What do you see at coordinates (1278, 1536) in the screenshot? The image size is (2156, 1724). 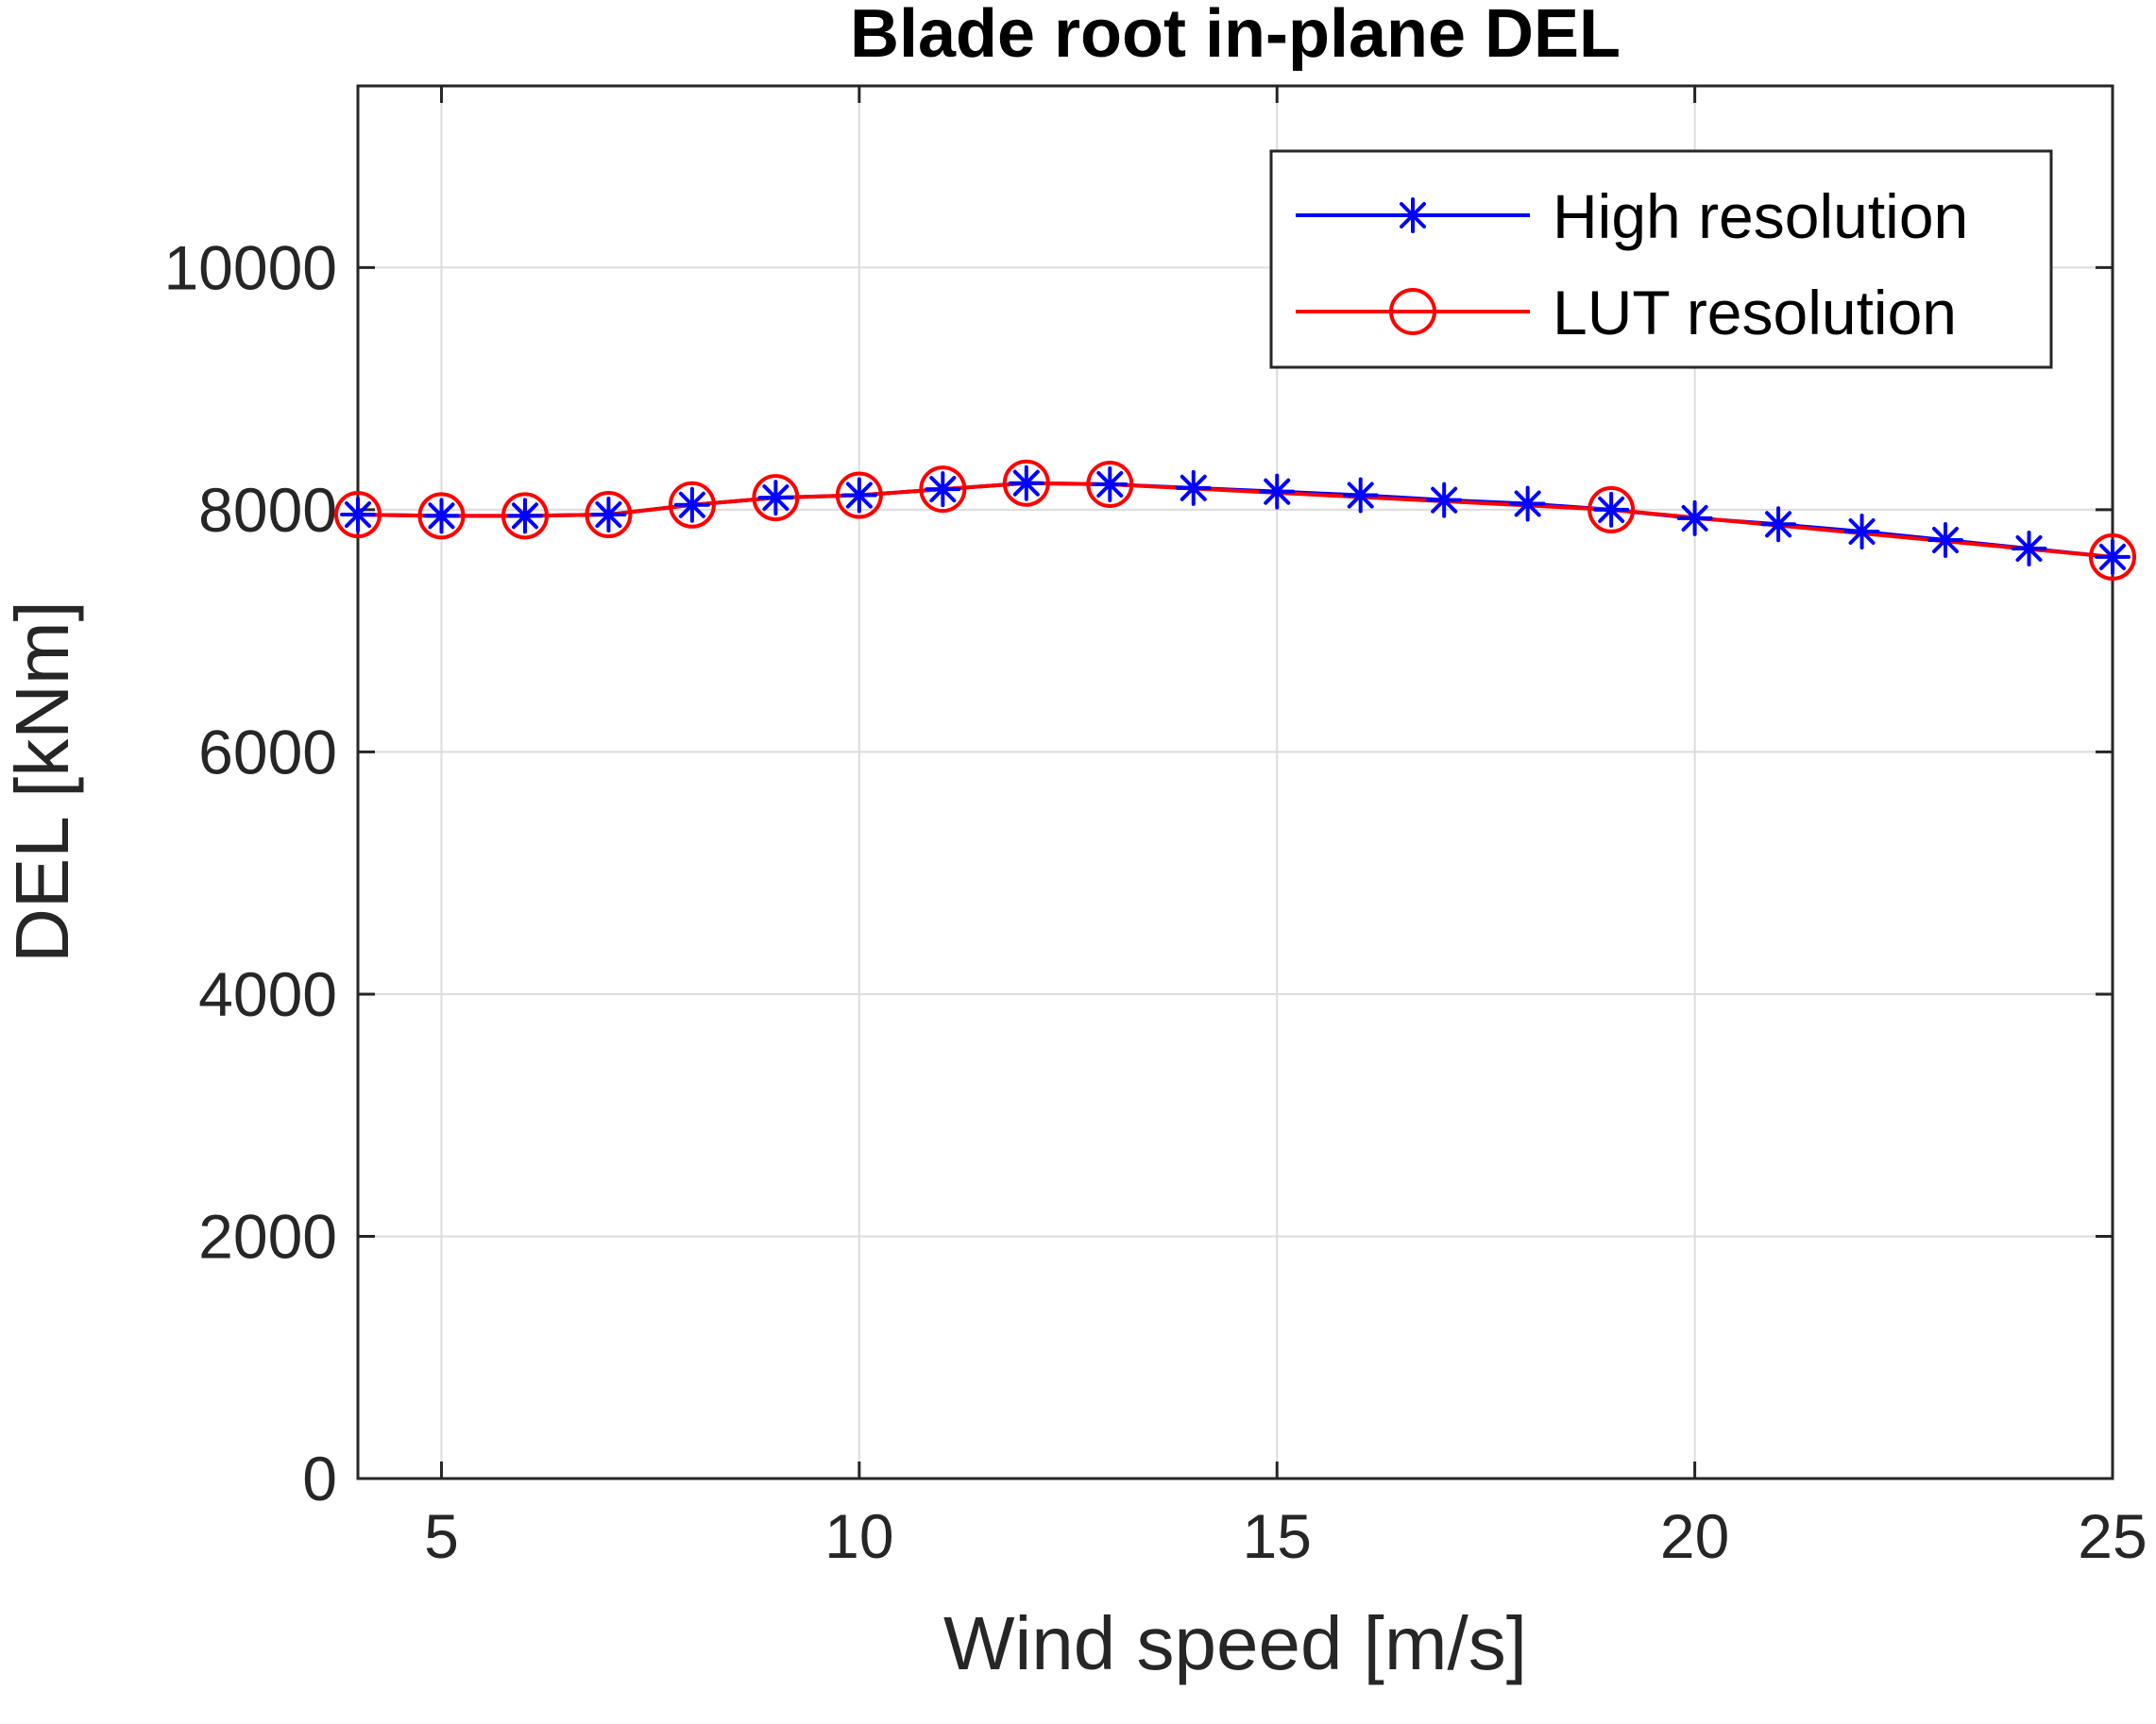 I see `x-tick-label: 15` at bounding box center [1278, 1536].